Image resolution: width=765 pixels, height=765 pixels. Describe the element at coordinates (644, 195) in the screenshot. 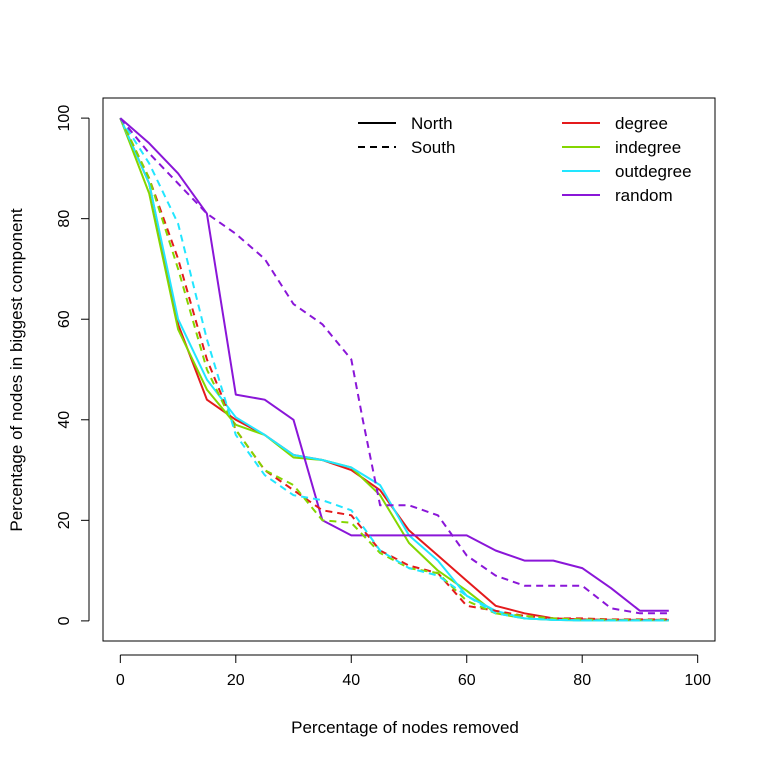

I see `legend-color-label: random` at that location.